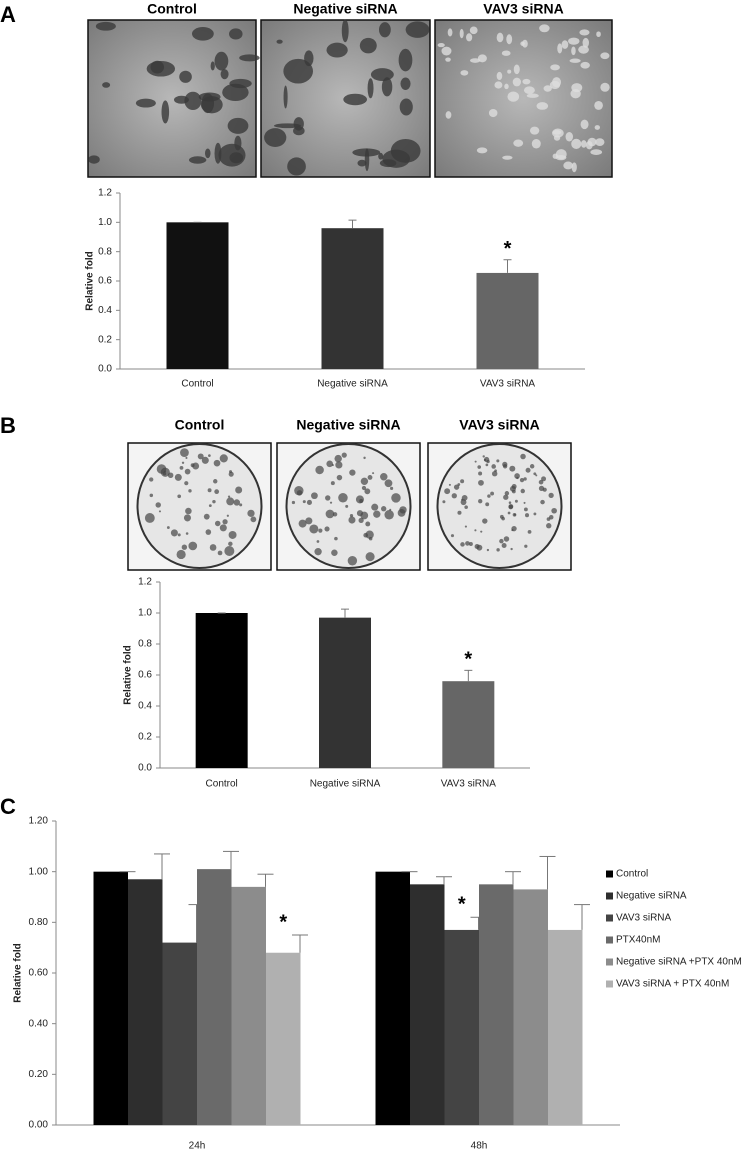  What do you see at coordinates (145, 582) in the screenshot?
I see `y-tick-label: 1.2` at bounding box center [145, 582].